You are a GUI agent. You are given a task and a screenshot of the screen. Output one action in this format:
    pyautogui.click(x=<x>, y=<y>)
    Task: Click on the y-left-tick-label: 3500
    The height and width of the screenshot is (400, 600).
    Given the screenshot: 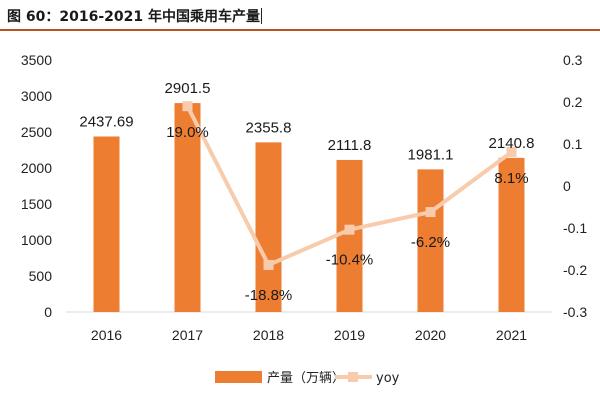 What is the action you would take?
    pyautogui.click(x=36, y=60)
    